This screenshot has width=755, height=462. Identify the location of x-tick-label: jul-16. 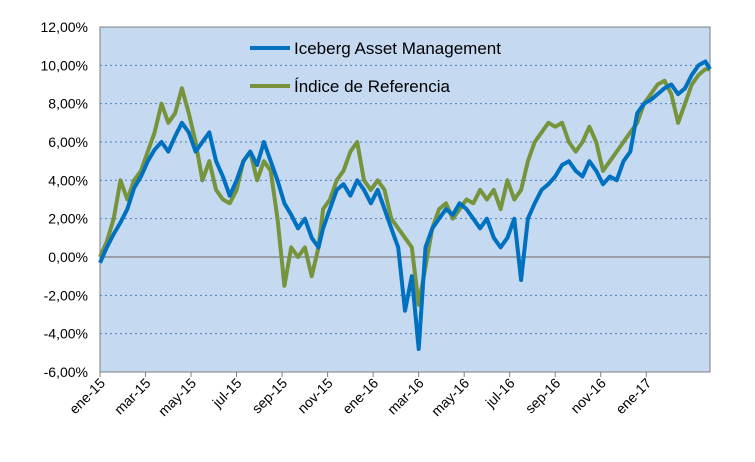
(500, 393).